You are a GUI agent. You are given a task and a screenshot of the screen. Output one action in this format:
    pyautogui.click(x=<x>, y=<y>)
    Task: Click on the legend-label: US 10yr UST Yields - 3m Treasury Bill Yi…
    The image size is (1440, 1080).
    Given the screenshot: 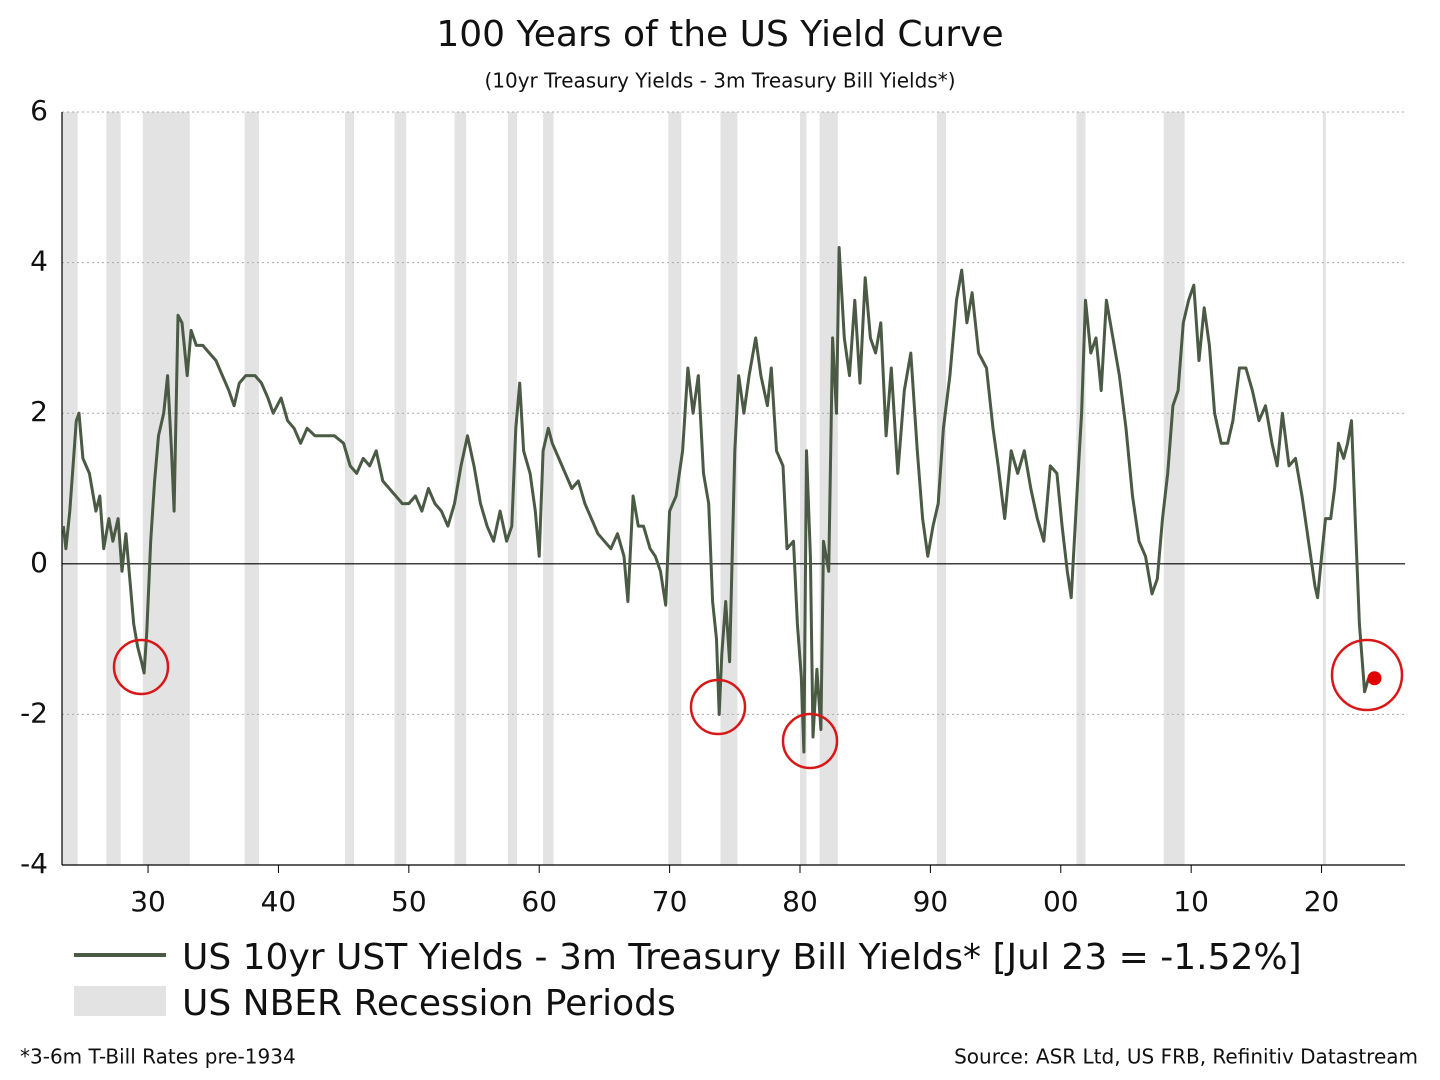 What is the action you would take?
    pyautogui.click(x=742, y=957)
    